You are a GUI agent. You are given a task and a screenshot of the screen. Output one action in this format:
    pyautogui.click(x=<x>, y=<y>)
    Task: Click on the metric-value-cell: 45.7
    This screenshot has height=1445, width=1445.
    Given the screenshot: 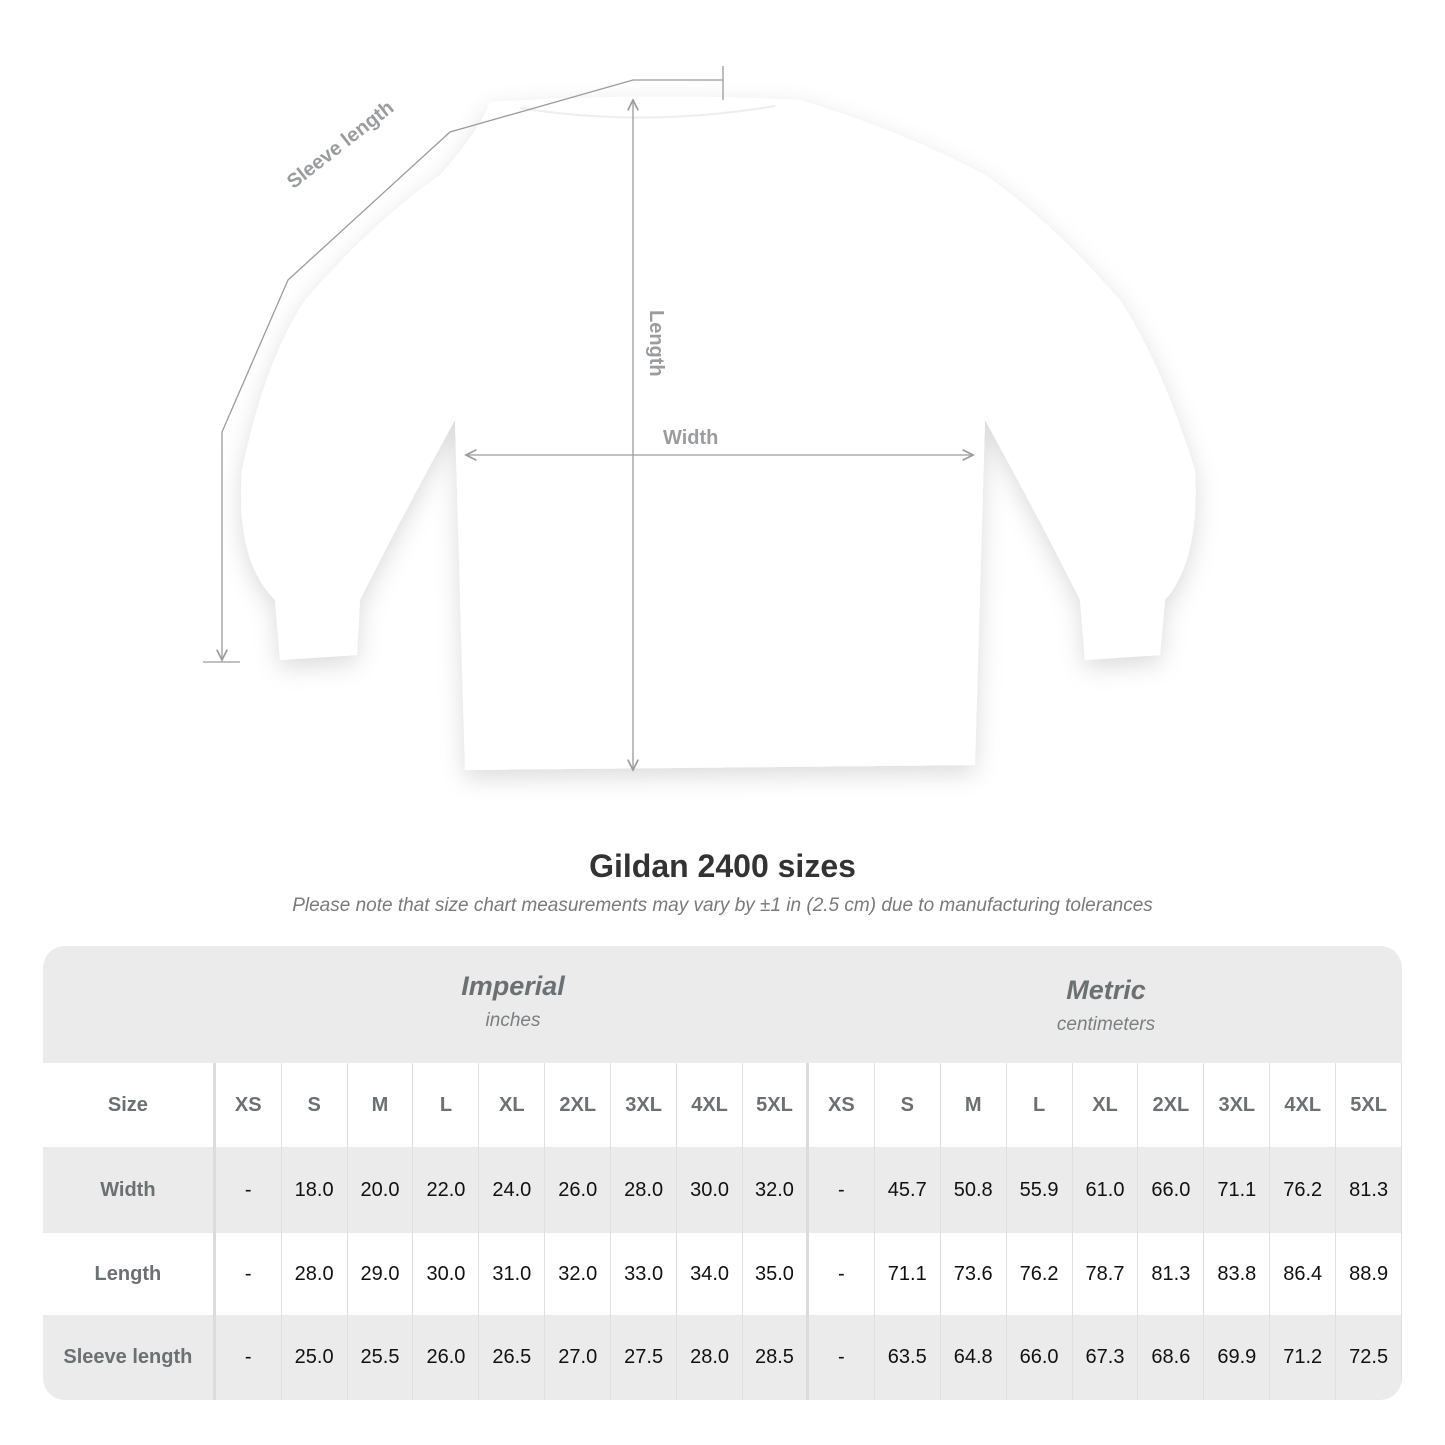 What is the action you would take?
    pyautogui.click(x=908, y=1190)
    